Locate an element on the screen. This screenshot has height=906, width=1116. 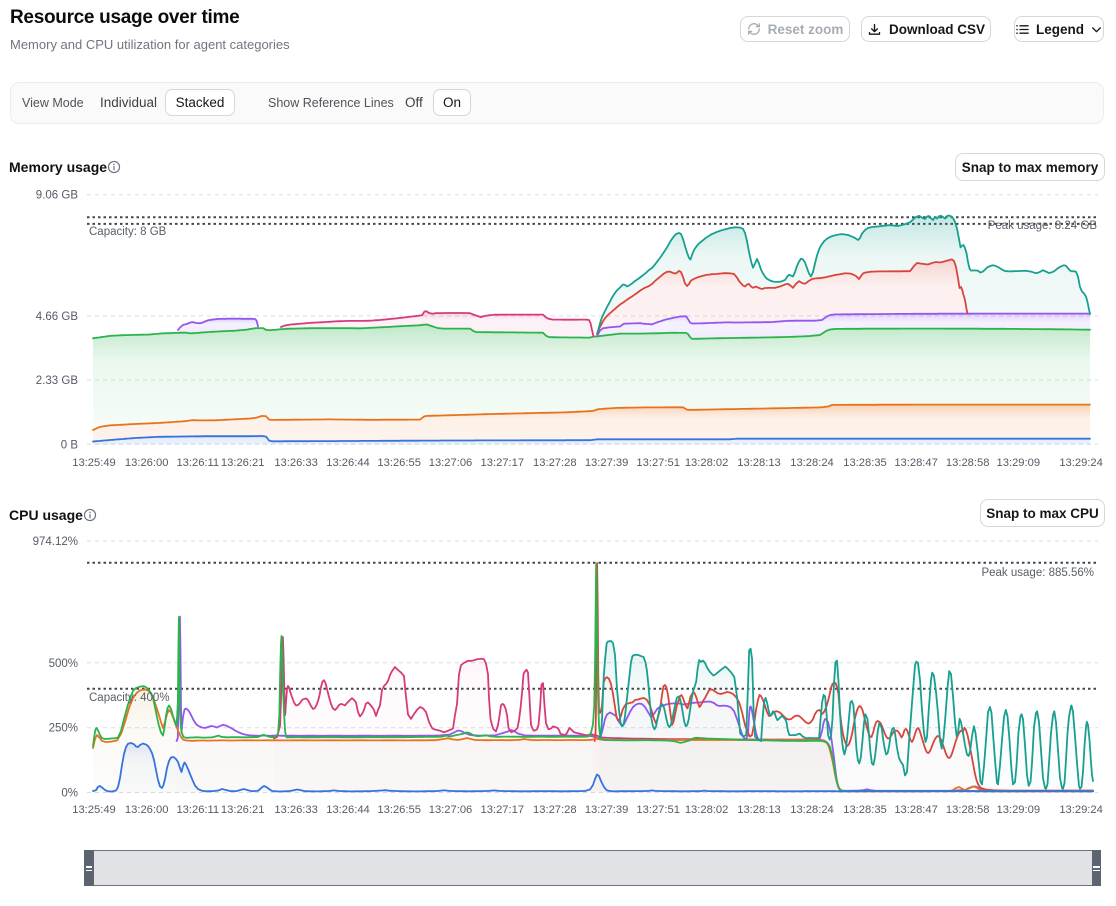
svg-text: 2.33 GB is located at coordinates (57, 381).